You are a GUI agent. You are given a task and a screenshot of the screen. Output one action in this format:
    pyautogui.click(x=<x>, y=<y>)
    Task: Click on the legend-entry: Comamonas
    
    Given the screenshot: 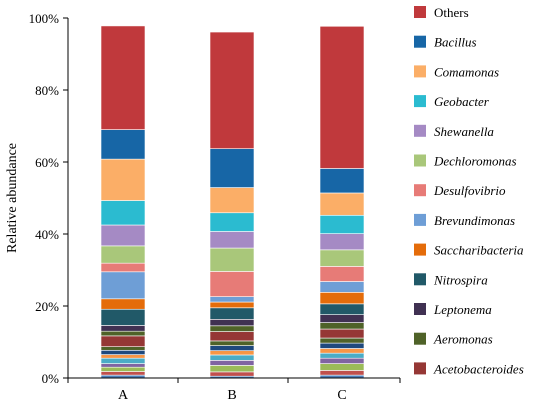 What is the action you would take?
    pyautogui.click(x=456, y=71)
    